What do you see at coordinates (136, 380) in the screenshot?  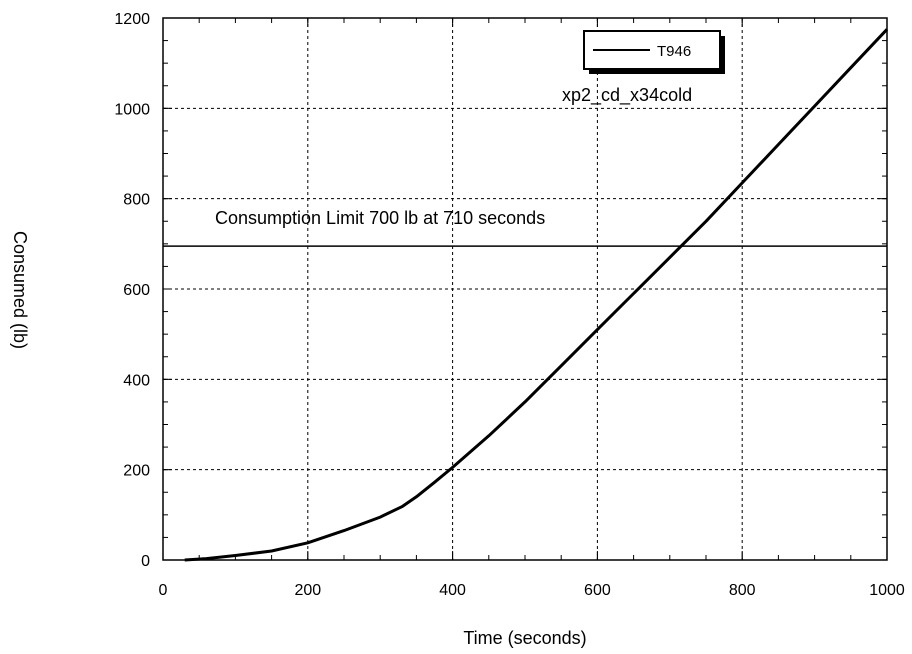 I see `y-tick-label: 400` at bounding box center [136, 380].